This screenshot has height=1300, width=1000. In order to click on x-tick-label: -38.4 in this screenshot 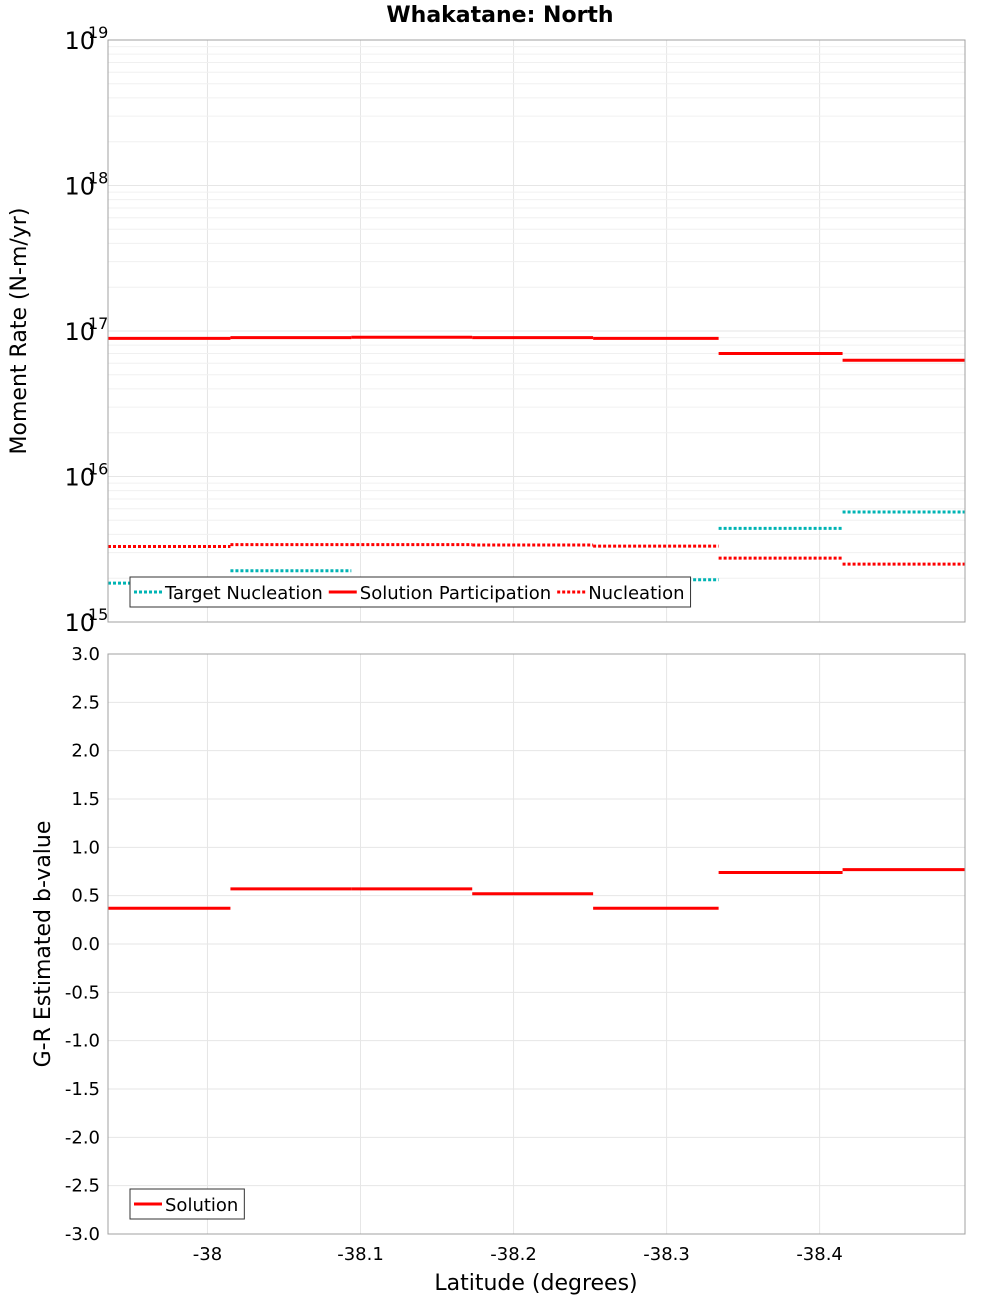, I will do `click(819, 1254)`.